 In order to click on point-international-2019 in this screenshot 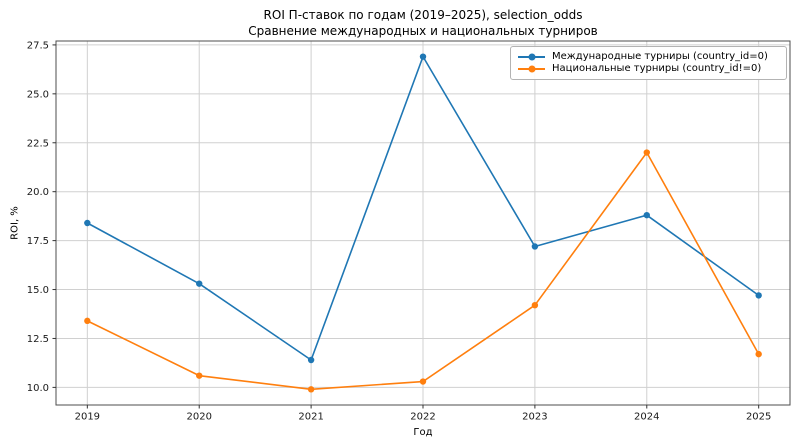, I will do `click(87, 223)`.